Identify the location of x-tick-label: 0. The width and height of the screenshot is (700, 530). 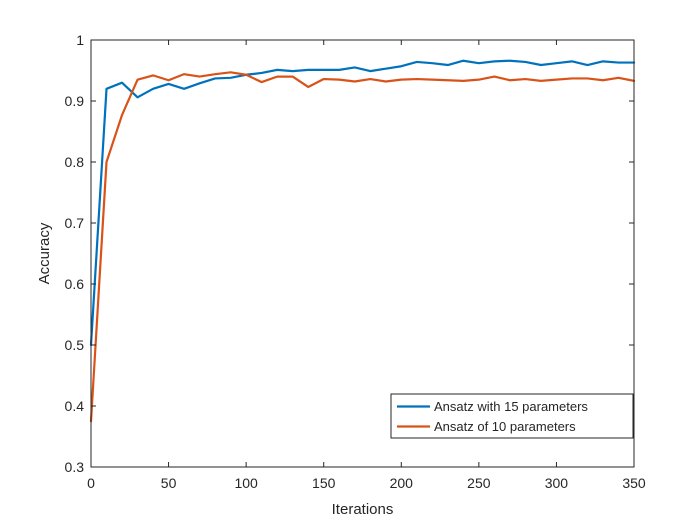
(91, 483).